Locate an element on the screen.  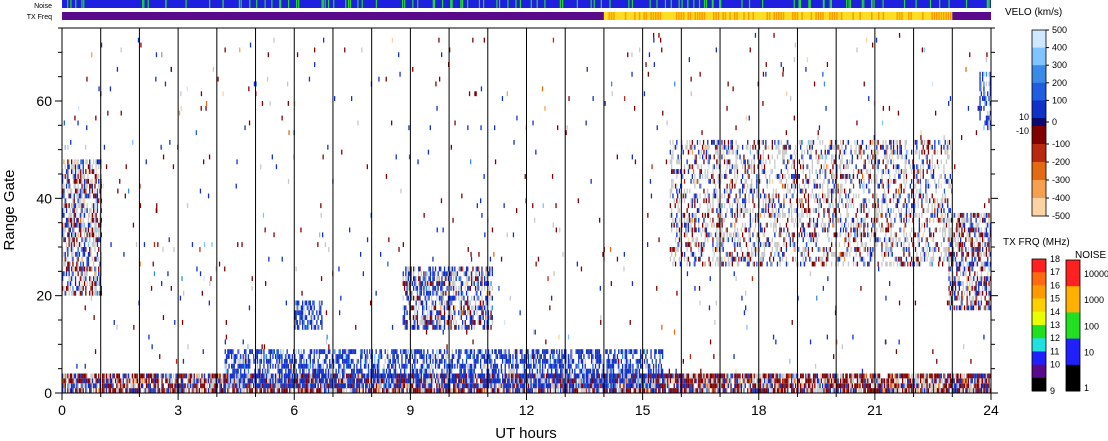
noise-strip-tick is located at coordinates (442, 4).